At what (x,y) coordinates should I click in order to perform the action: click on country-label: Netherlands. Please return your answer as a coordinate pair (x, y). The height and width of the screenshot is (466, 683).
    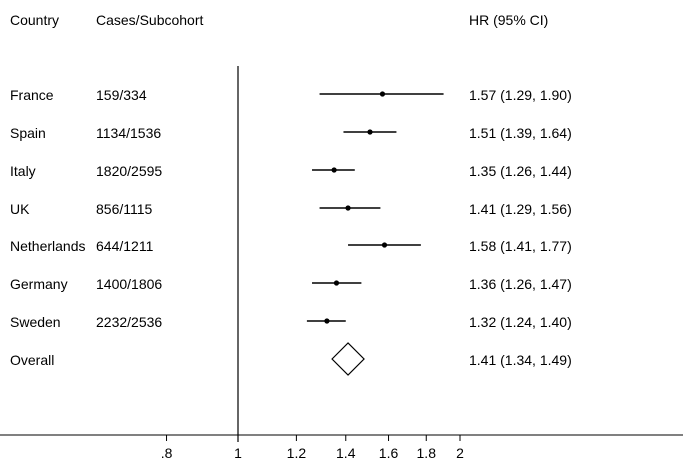
    Looking at the image, I should click on (48, 246).